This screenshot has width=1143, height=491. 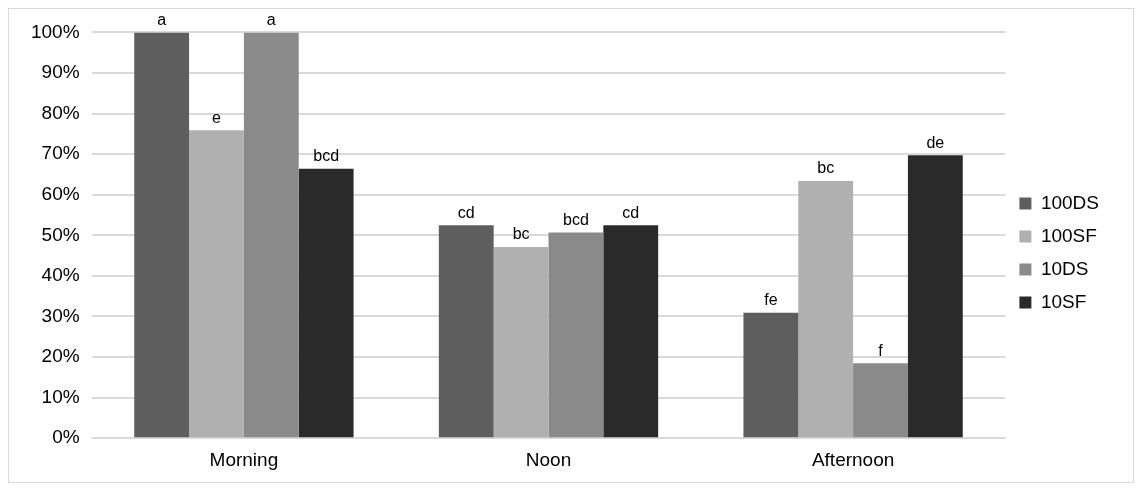 What do you see at coordinates (60, 396) in the screenshot?
I see `y-tick-label: 10%` at bounding box center [60, 396].